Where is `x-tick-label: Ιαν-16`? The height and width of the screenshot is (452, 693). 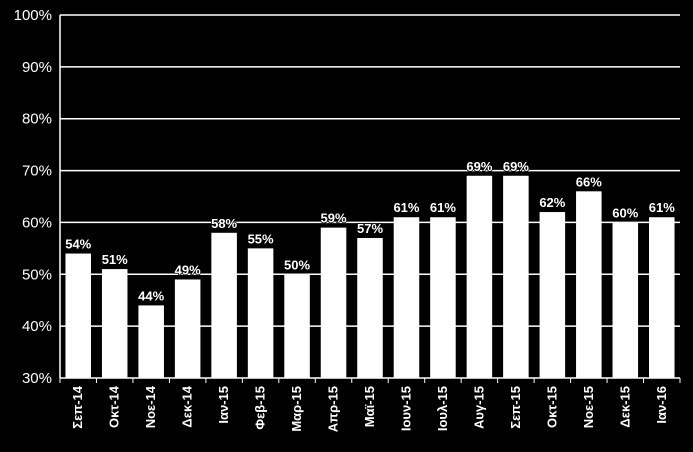
x-tick-label: Ιαν-16 is located at coordinates (661, 405).